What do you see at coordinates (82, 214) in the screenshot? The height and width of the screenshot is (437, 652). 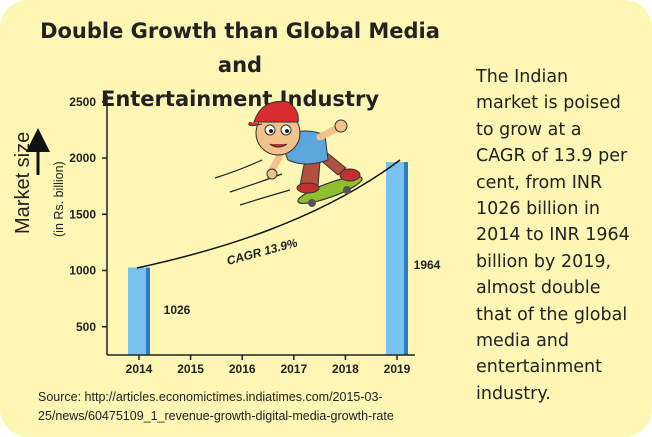 I see `y-tick-label: 1500` at bounding box center [82, 214].